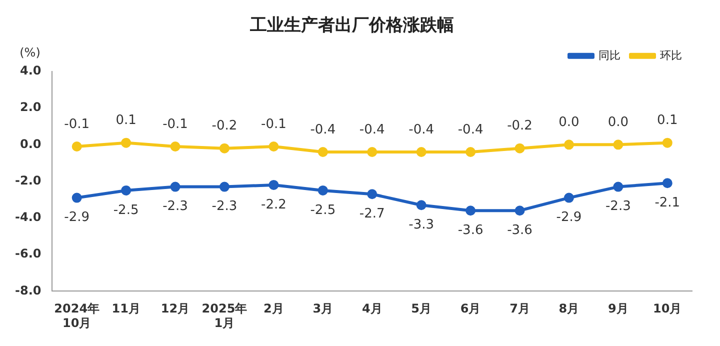 This screenshot has height=346, width=720. I want to click on y-tick-label: -4.0, so click(28, 217).